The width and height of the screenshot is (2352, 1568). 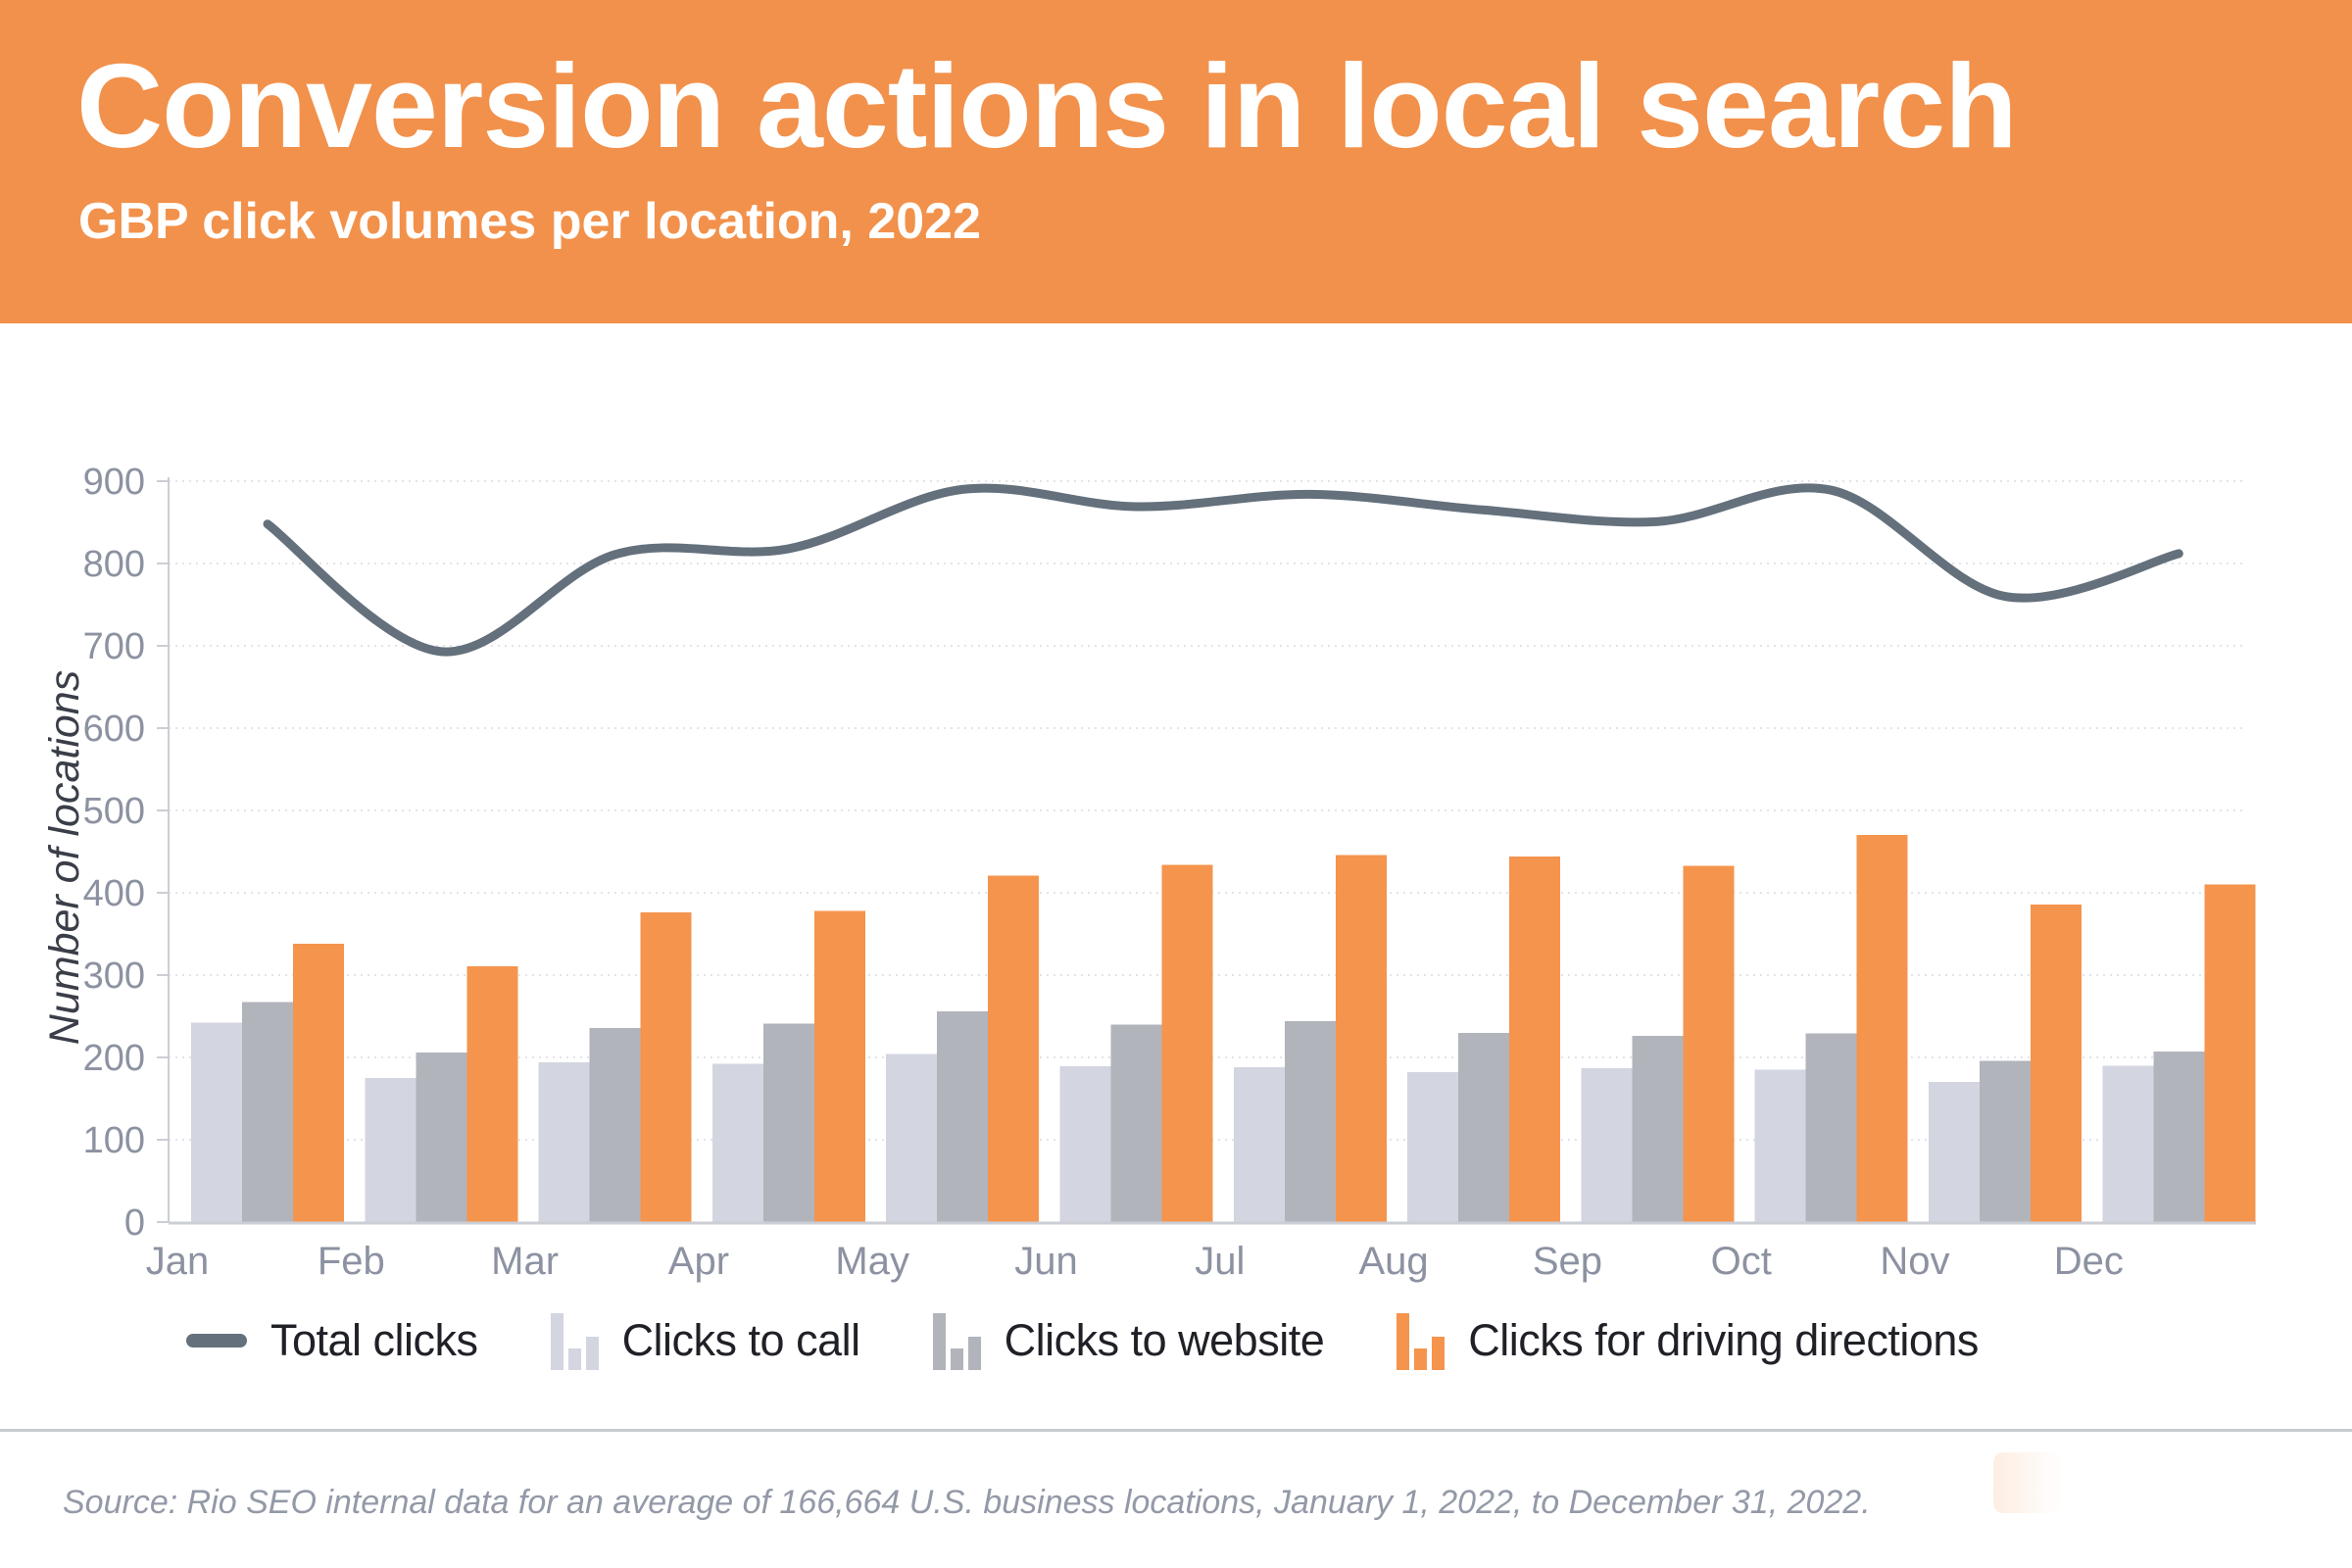 What do you see at coordinates (1741, 1261) in the screenshot?
I see `x-tick-label-oct: Oct` at bounding box center [1741, 1261].